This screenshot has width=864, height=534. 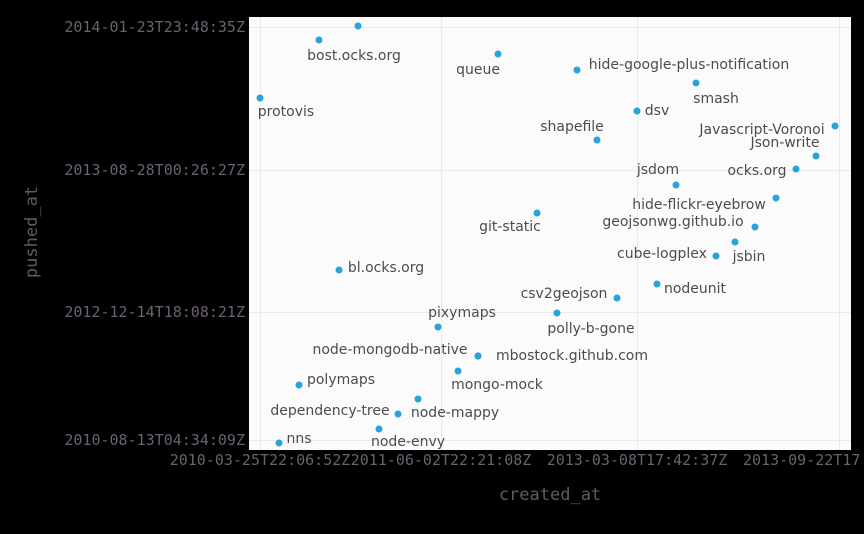 What do you see at coordinates (286, 112) in the screenshot?
I see `point-label: protovis` at bounding box center [286, 112].